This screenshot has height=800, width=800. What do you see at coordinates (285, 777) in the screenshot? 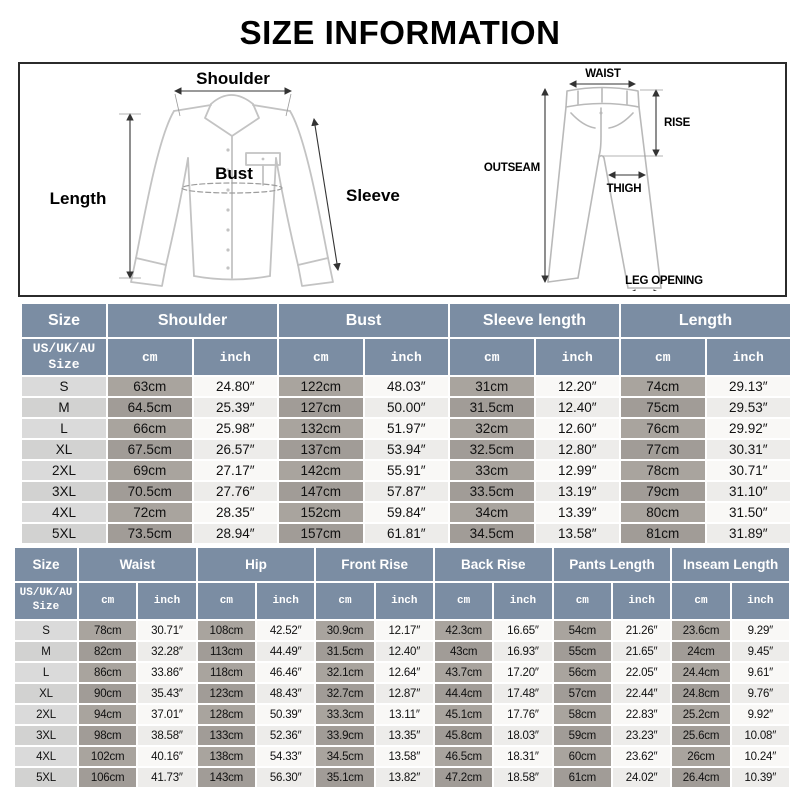
I see `inch-value-cell: 56.30″` at bounding box center [285, 777].